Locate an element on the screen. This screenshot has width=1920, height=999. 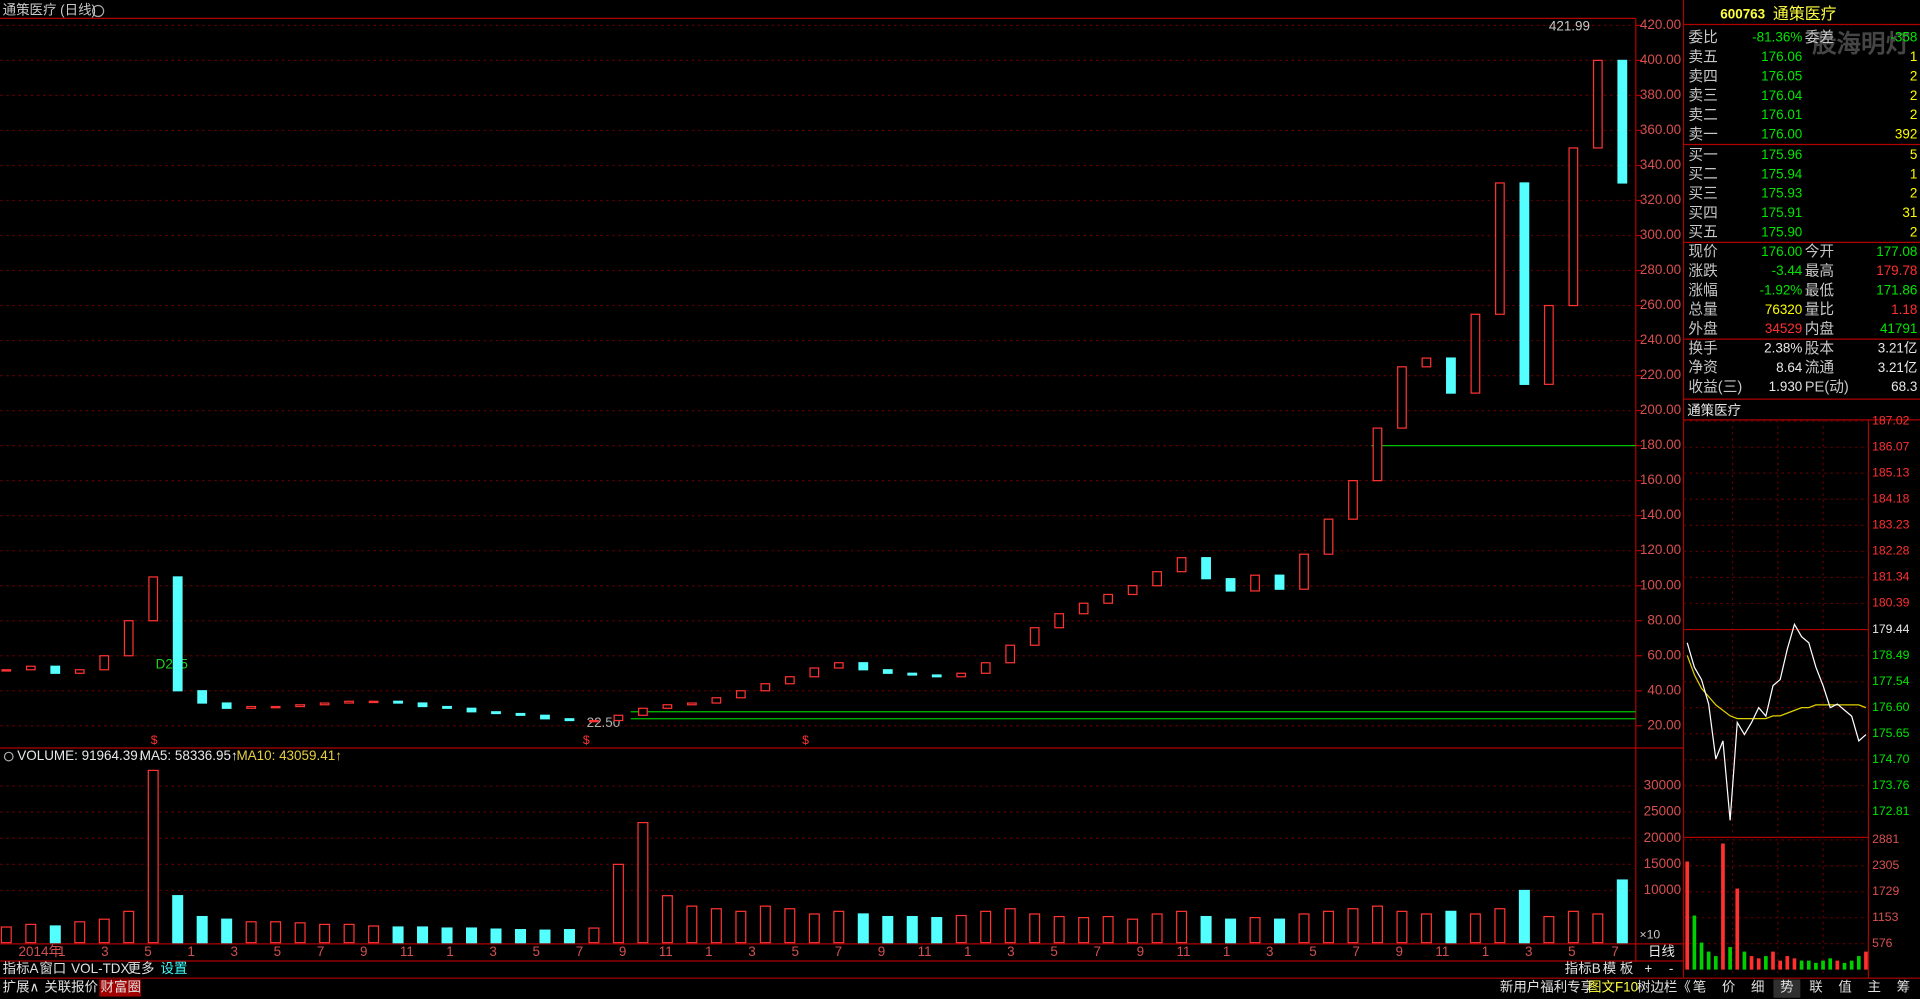
y-tick-label: 30000 is located at coordinates (1662, 785).